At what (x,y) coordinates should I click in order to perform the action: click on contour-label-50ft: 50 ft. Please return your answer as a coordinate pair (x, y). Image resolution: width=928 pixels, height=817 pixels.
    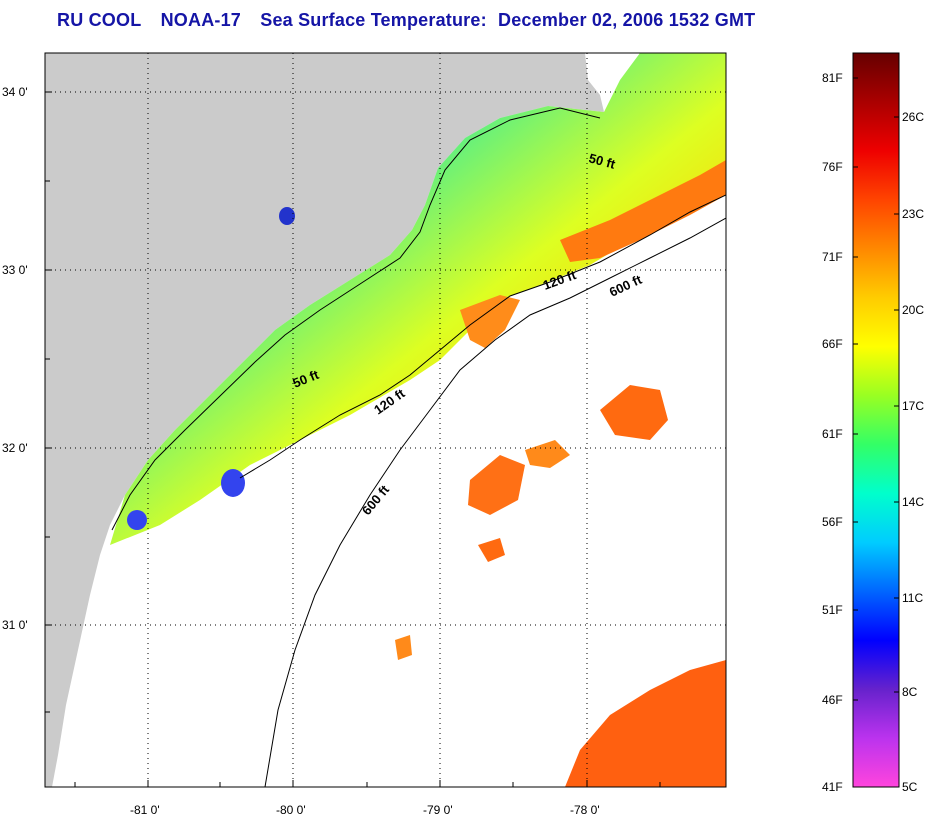
    Looking at the image, I should click on (602, 161).